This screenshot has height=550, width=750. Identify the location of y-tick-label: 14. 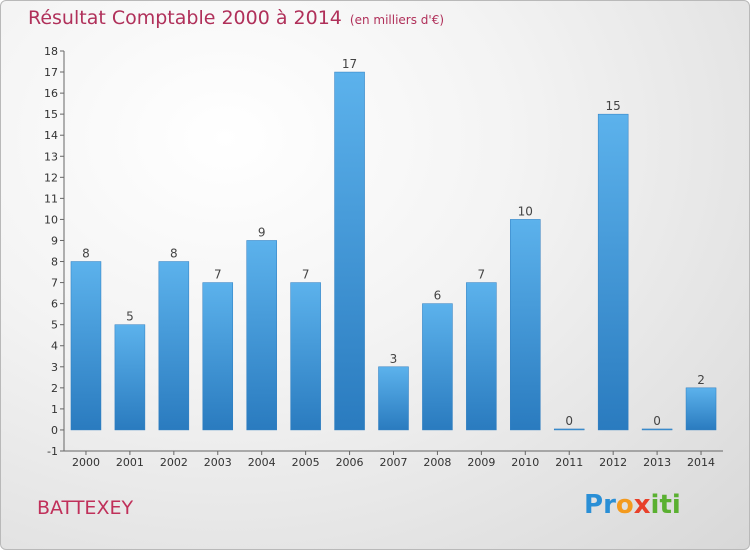
(51, 135).